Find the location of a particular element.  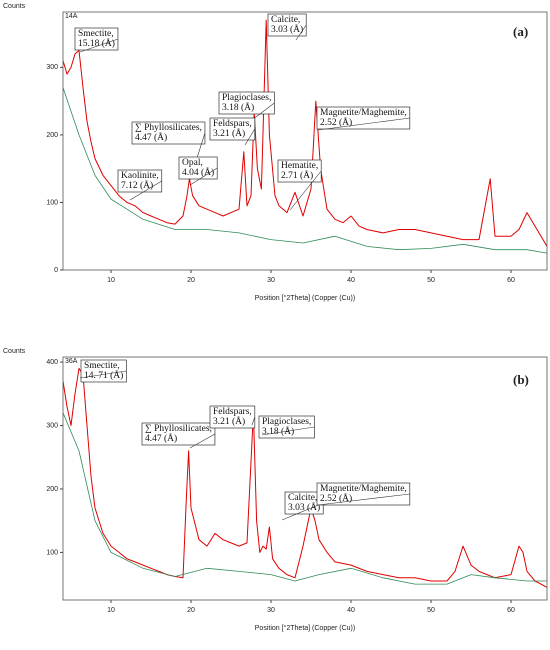

annotation-text: 14. 71 (Å) is located at coordinates (103, 375).